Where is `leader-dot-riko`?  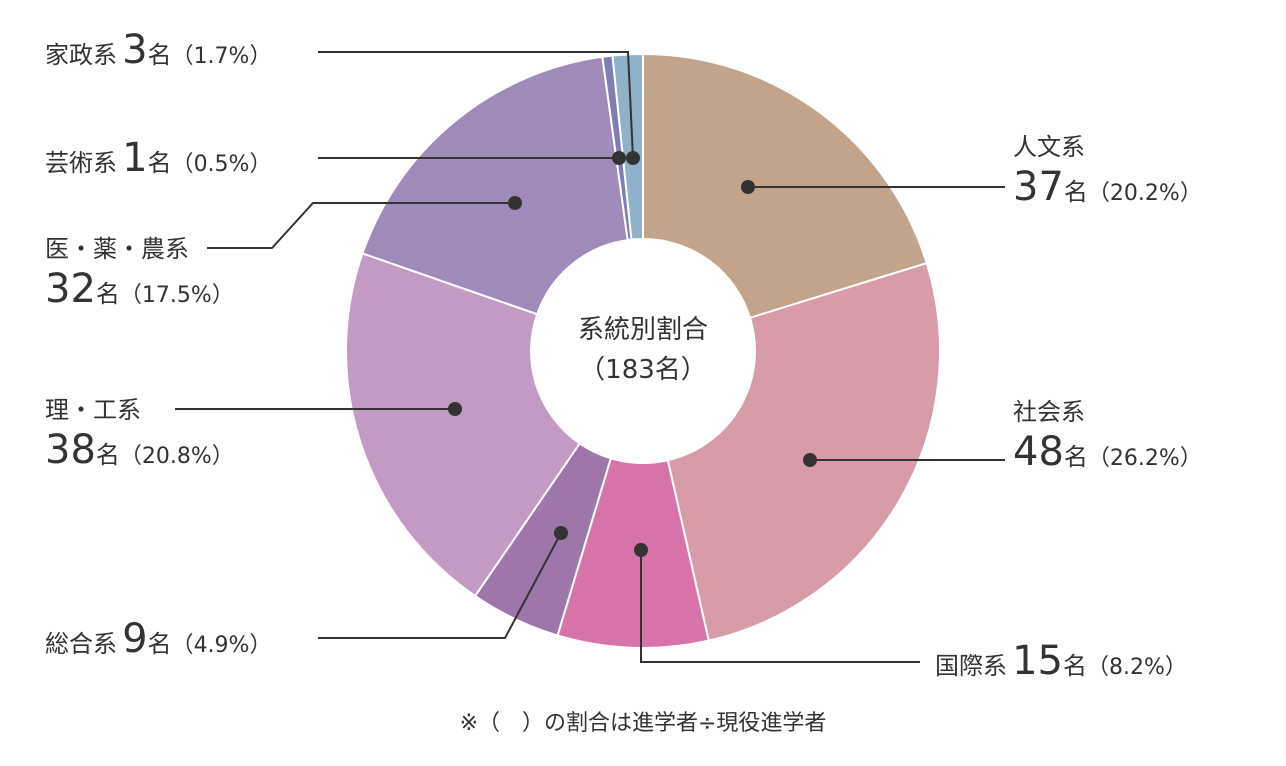
leader-dot-riko is located at coordinates (455, 409).